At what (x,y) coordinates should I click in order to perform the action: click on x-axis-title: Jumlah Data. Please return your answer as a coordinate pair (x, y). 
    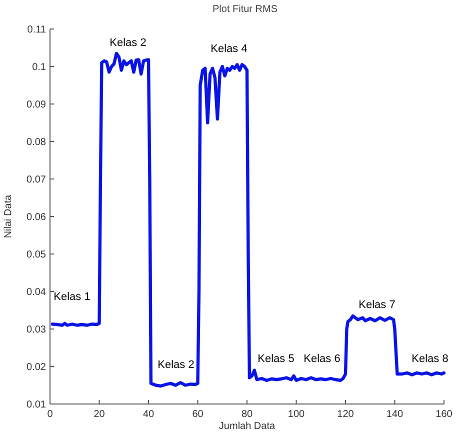
    Looking at the image, I should click on (247, 426).